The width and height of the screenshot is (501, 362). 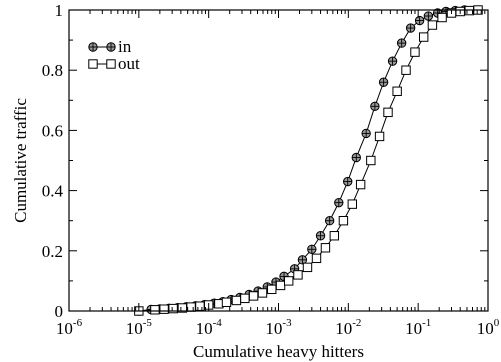 I want to click on x-tick-label: 10⁻⁵, so click(x=139, y=327).